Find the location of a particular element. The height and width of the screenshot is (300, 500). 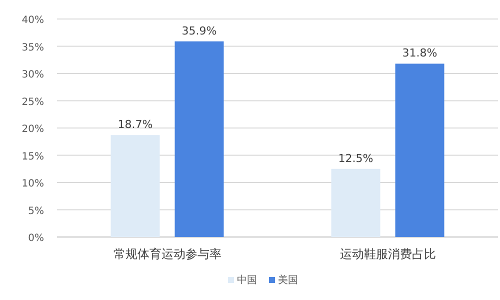

data-label: 35.9% is located at coordinates (199, 31).